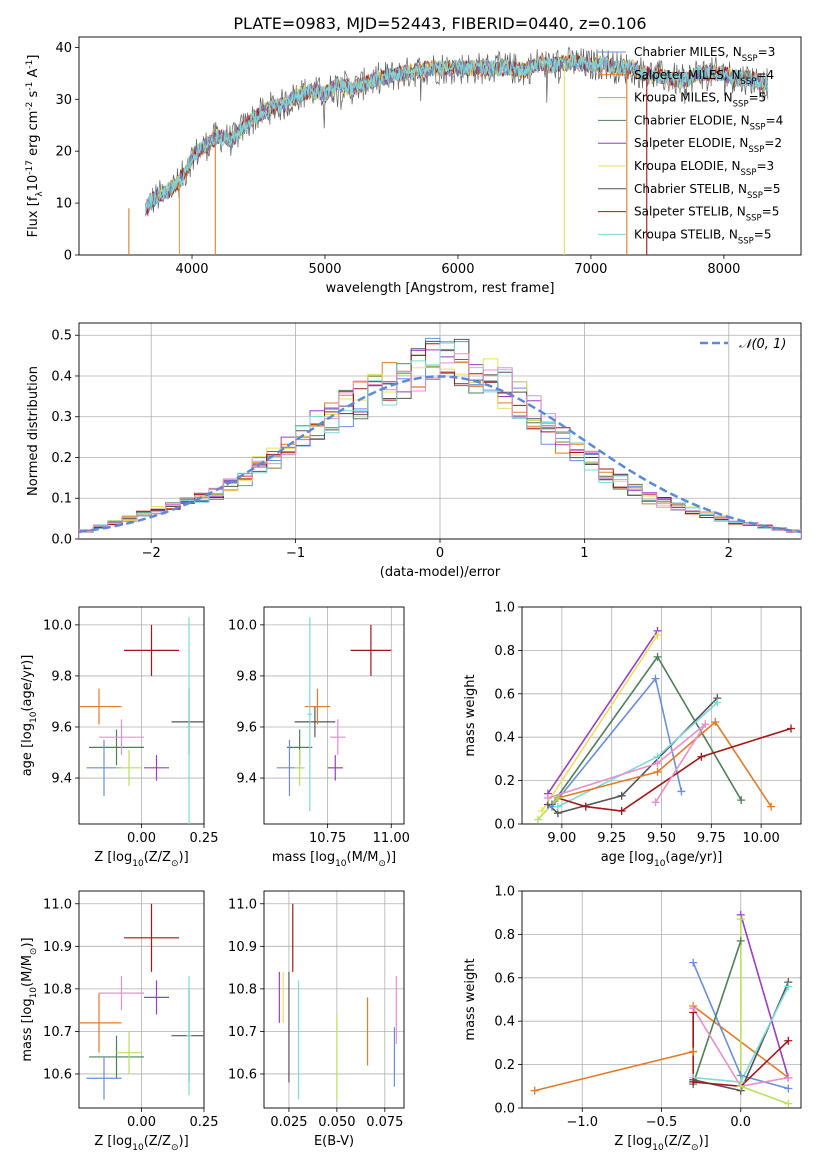  I want to click on x-tick-label: 0.025, so click(288, 1122).